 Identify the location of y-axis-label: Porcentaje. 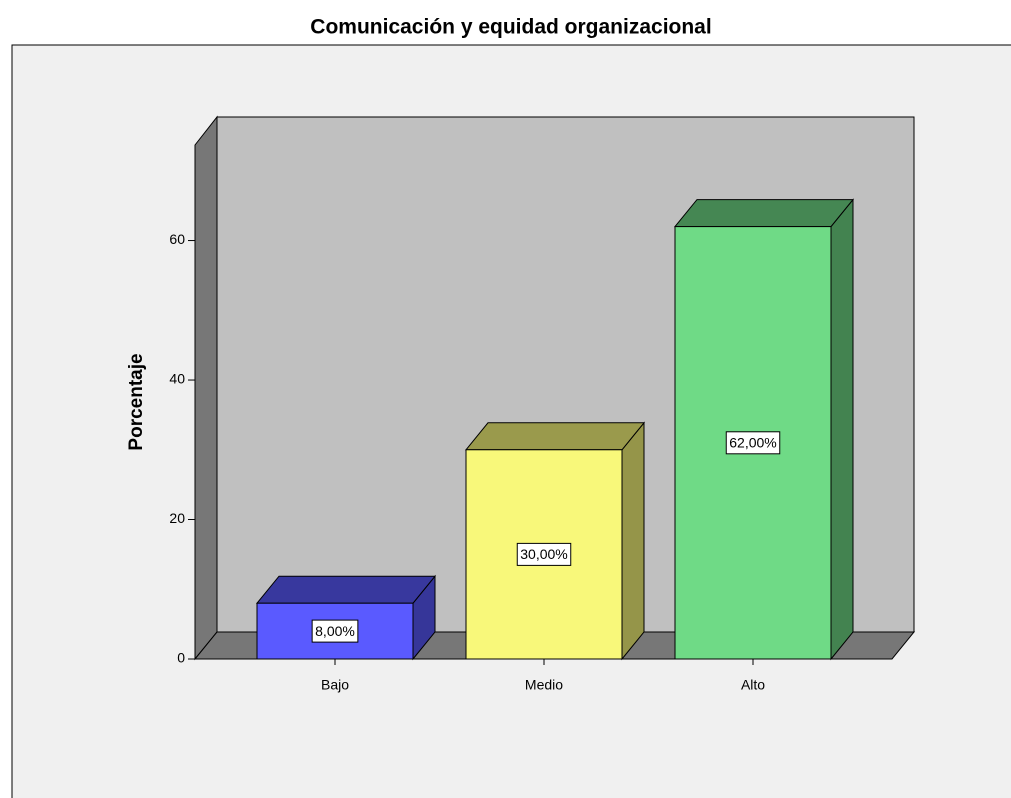
(136, 401).